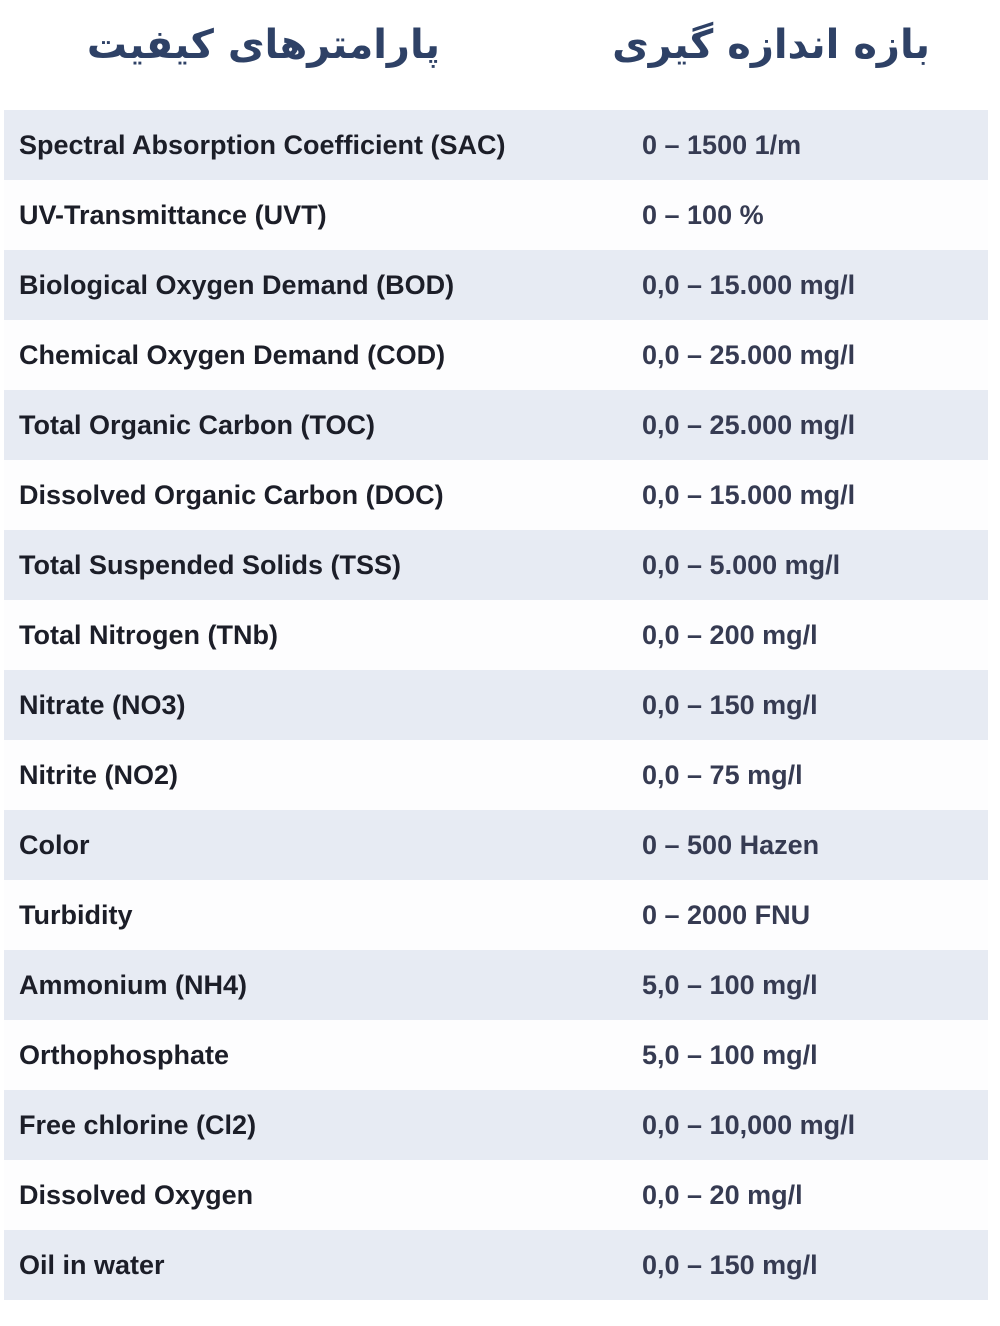 The height and width of the screenshot is (1326, 1000). I want to click on parameter-name: Biological Oxygen Demand (BOD), so click(237, 284).